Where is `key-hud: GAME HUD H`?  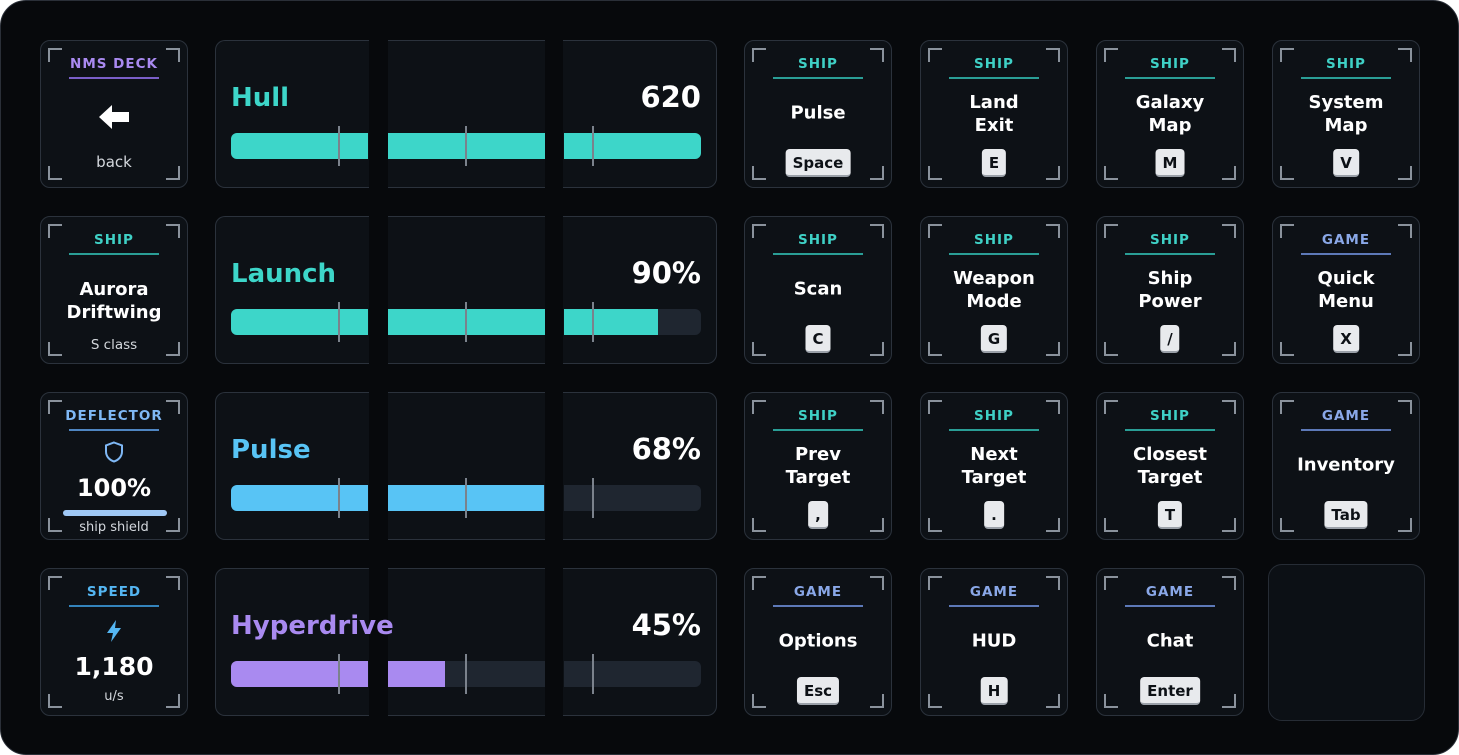 key-hud: GAME HUD H is located at coordinates (994, 642).